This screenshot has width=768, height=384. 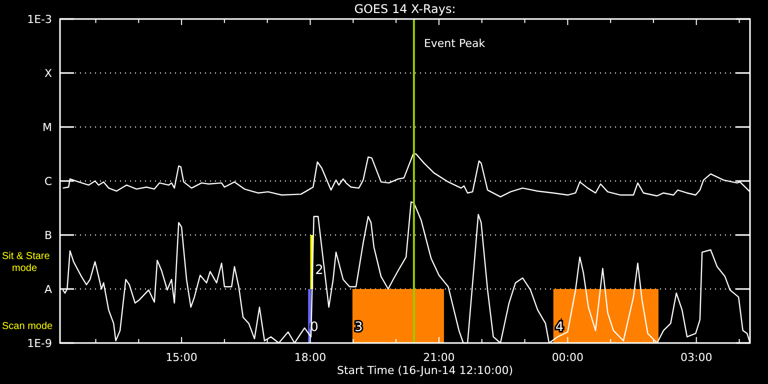 What do you see at coordinates (455, 43) in the screenshot?
I see `ref-line-label: Event Peak` at bounding box center [455, 43].